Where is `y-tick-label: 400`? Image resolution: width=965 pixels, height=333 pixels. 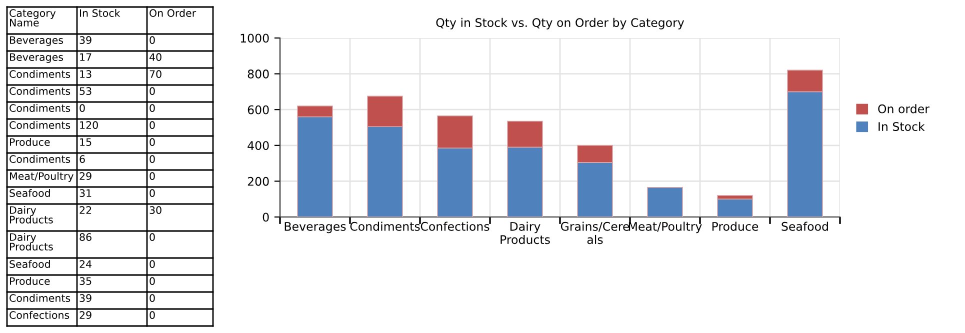 y-tick-label: 400 is located at coordinates (258, 145).